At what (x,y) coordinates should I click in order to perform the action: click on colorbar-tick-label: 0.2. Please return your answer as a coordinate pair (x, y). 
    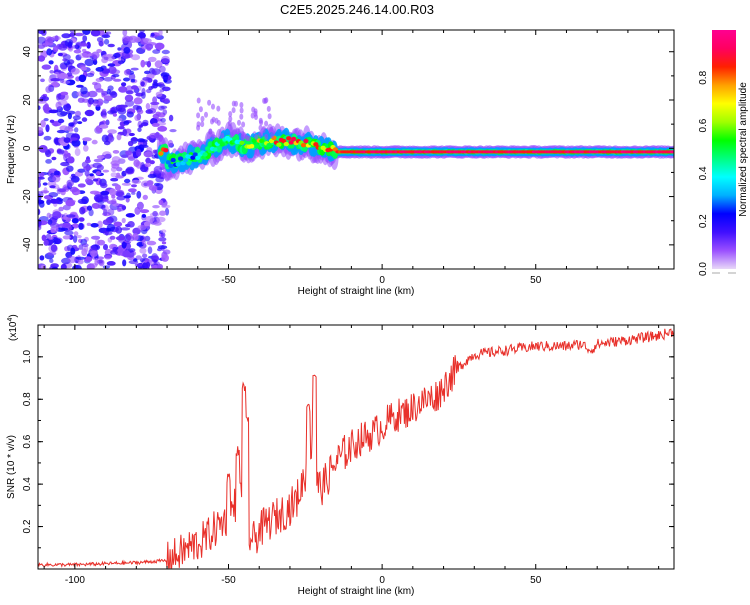
    Looking at the image, I should click on (703, 221).